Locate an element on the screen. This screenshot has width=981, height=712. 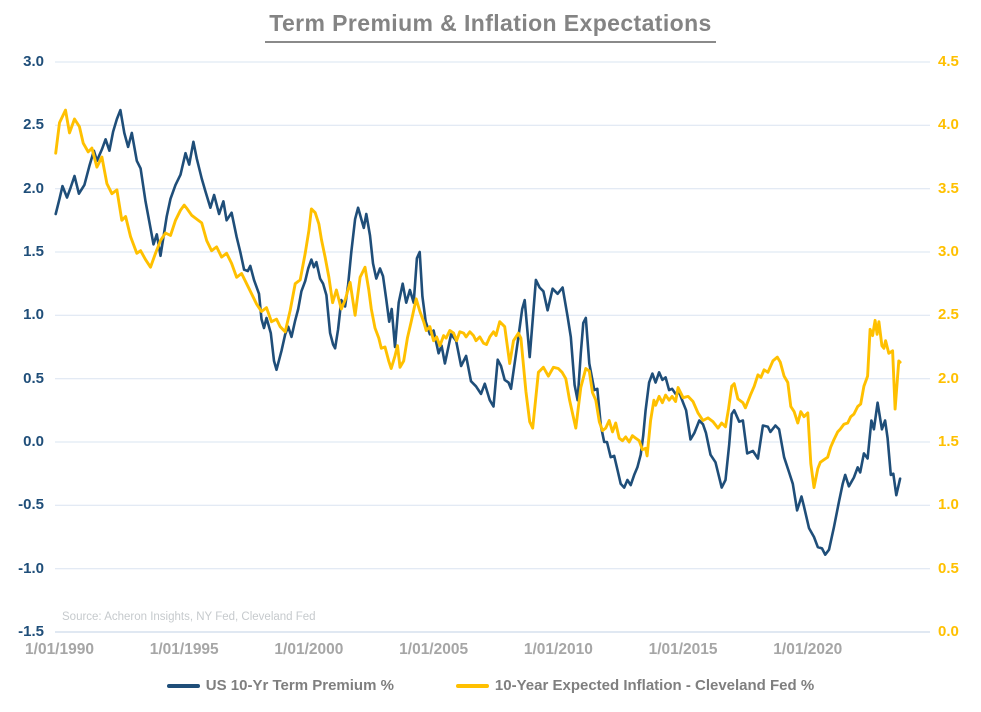
chart-title-wrap: Term Premium & Inflation Expectations is located at coordinates (490, 26).